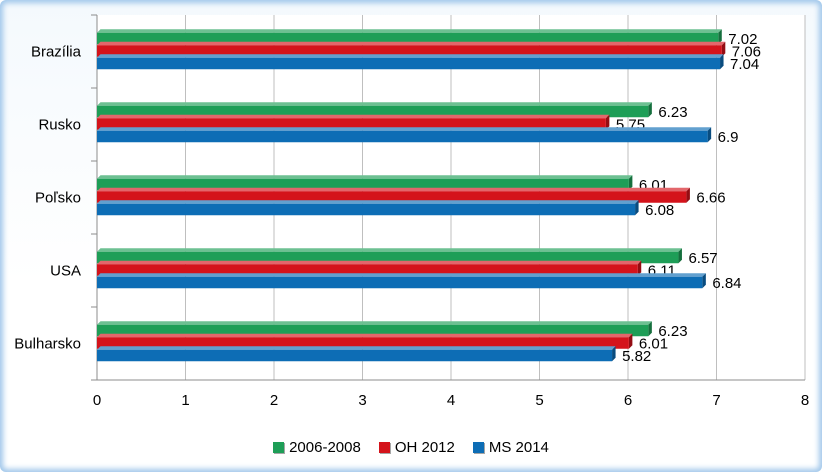  What do you see at coordinates (518, 447) in the screenshot?
I see `legend-label: MS 2014` at bounding box center [518, 447].